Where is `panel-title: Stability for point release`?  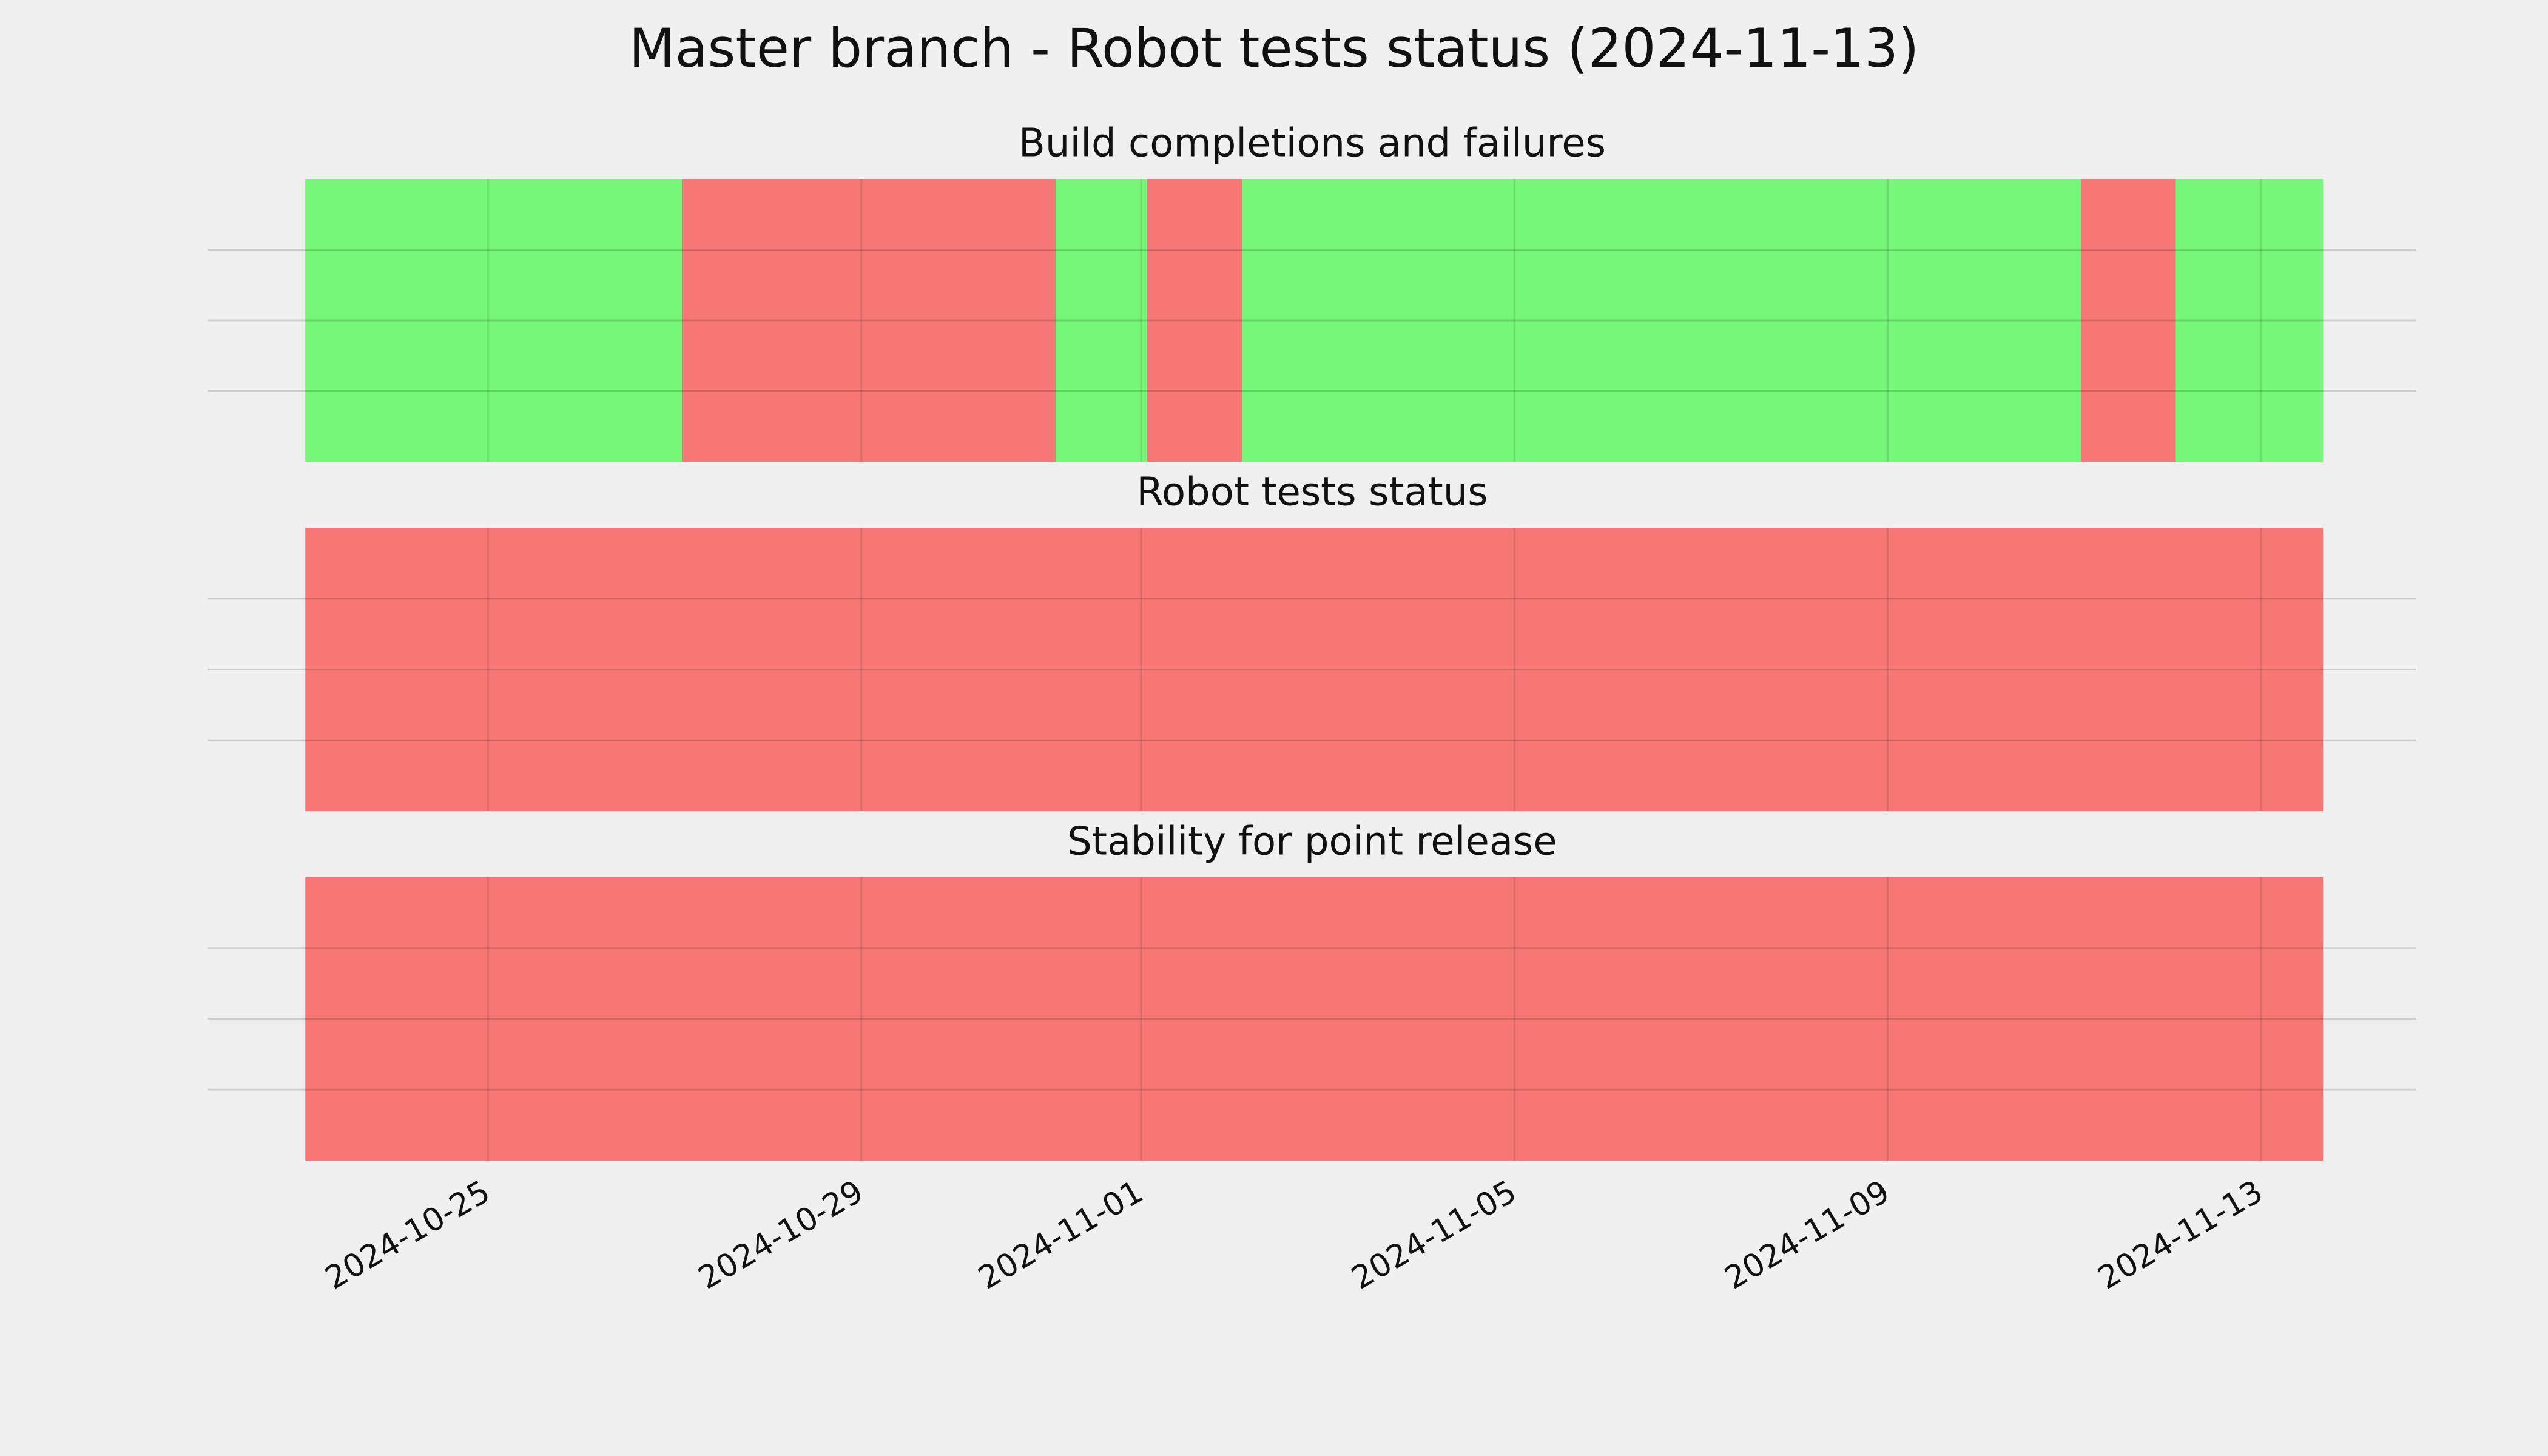 panel-title: Stability for point release is located at coordinates (1312, 842).